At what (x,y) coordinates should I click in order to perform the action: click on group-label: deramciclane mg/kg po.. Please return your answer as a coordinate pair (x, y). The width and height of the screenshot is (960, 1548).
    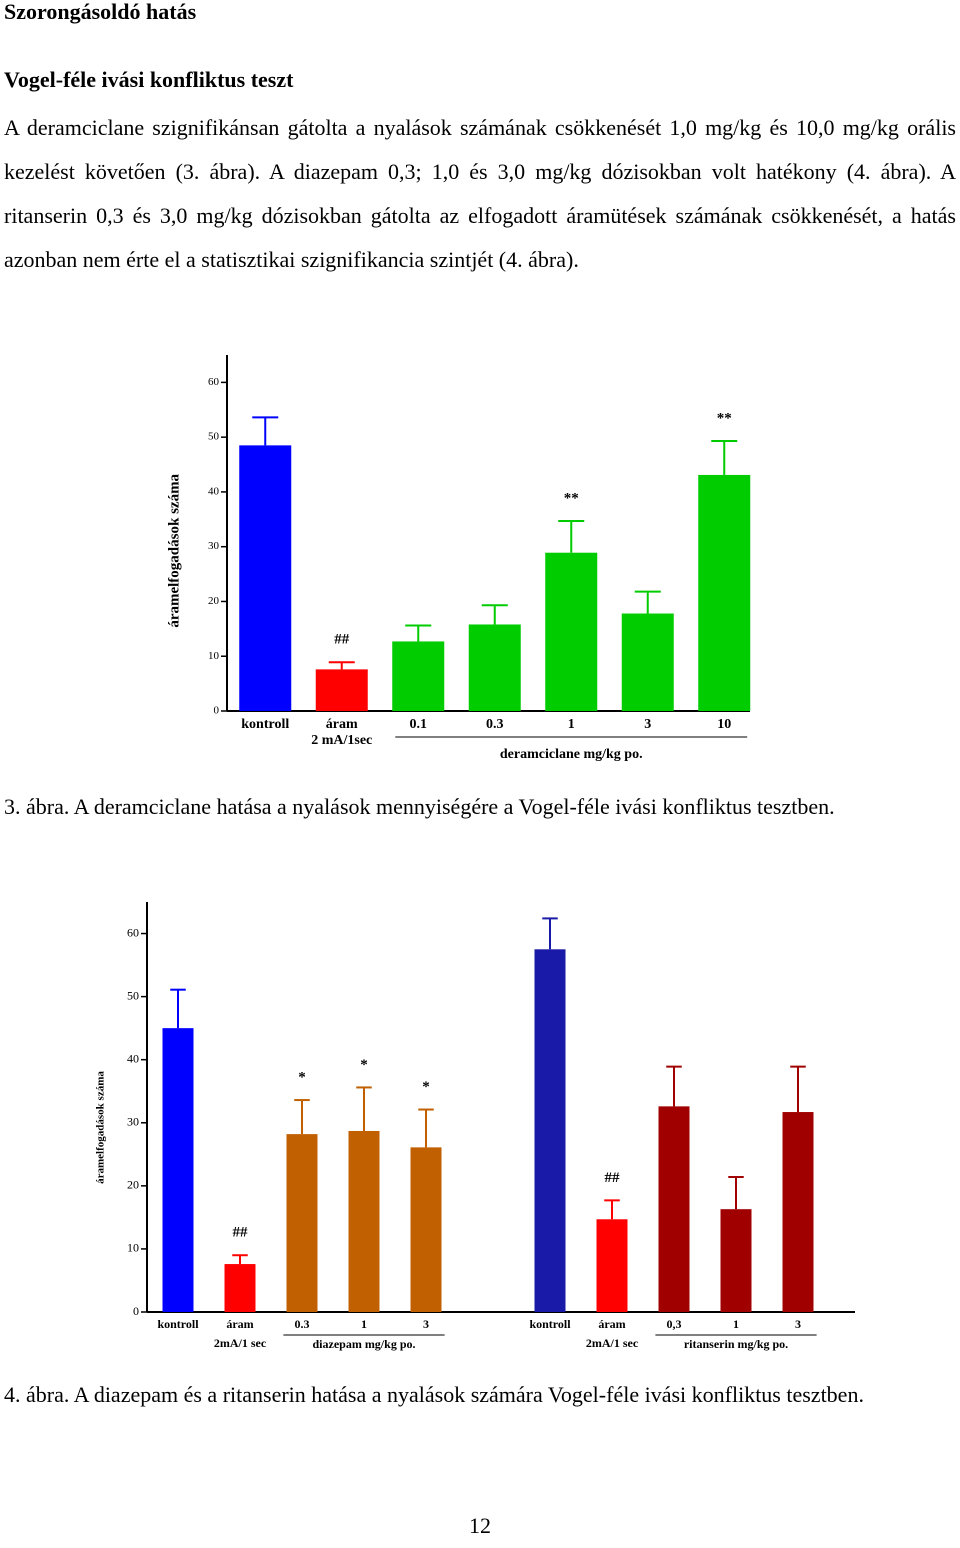
    Looking at the image, I should click on (571, 754).